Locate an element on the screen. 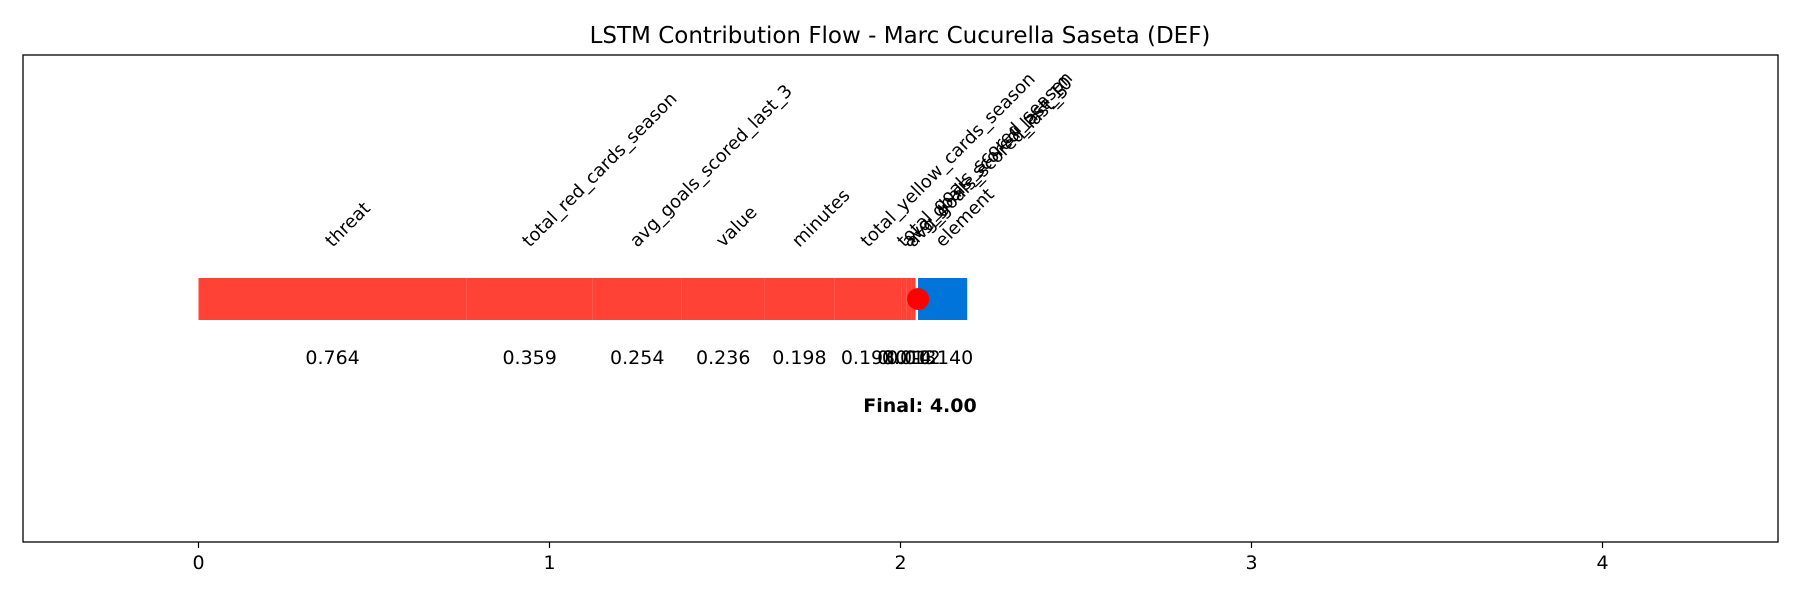 The image size is (1800, 600). value-label-minutes: 0.198 is located at coordinates (799, 358).